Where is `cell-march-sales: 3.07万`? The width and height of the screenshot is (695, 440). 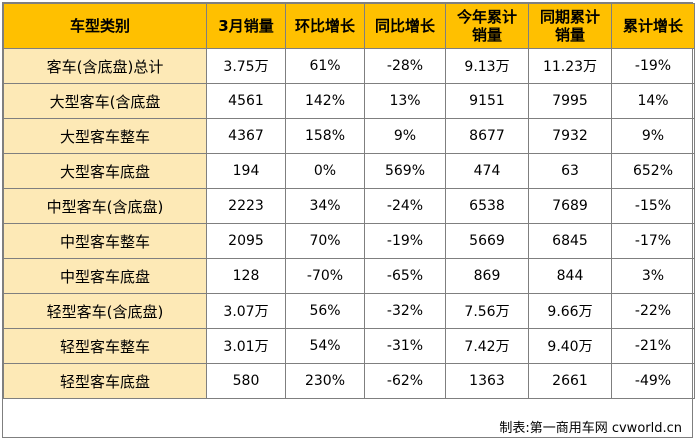 cell-march-sales: 3.07万 is located at coordinates (246, 311).